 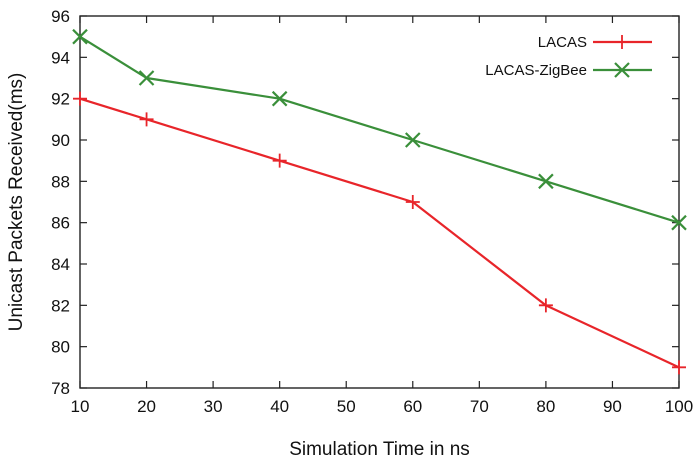 I want to click on y-tick-label: 84, so click(x=60, y=264).